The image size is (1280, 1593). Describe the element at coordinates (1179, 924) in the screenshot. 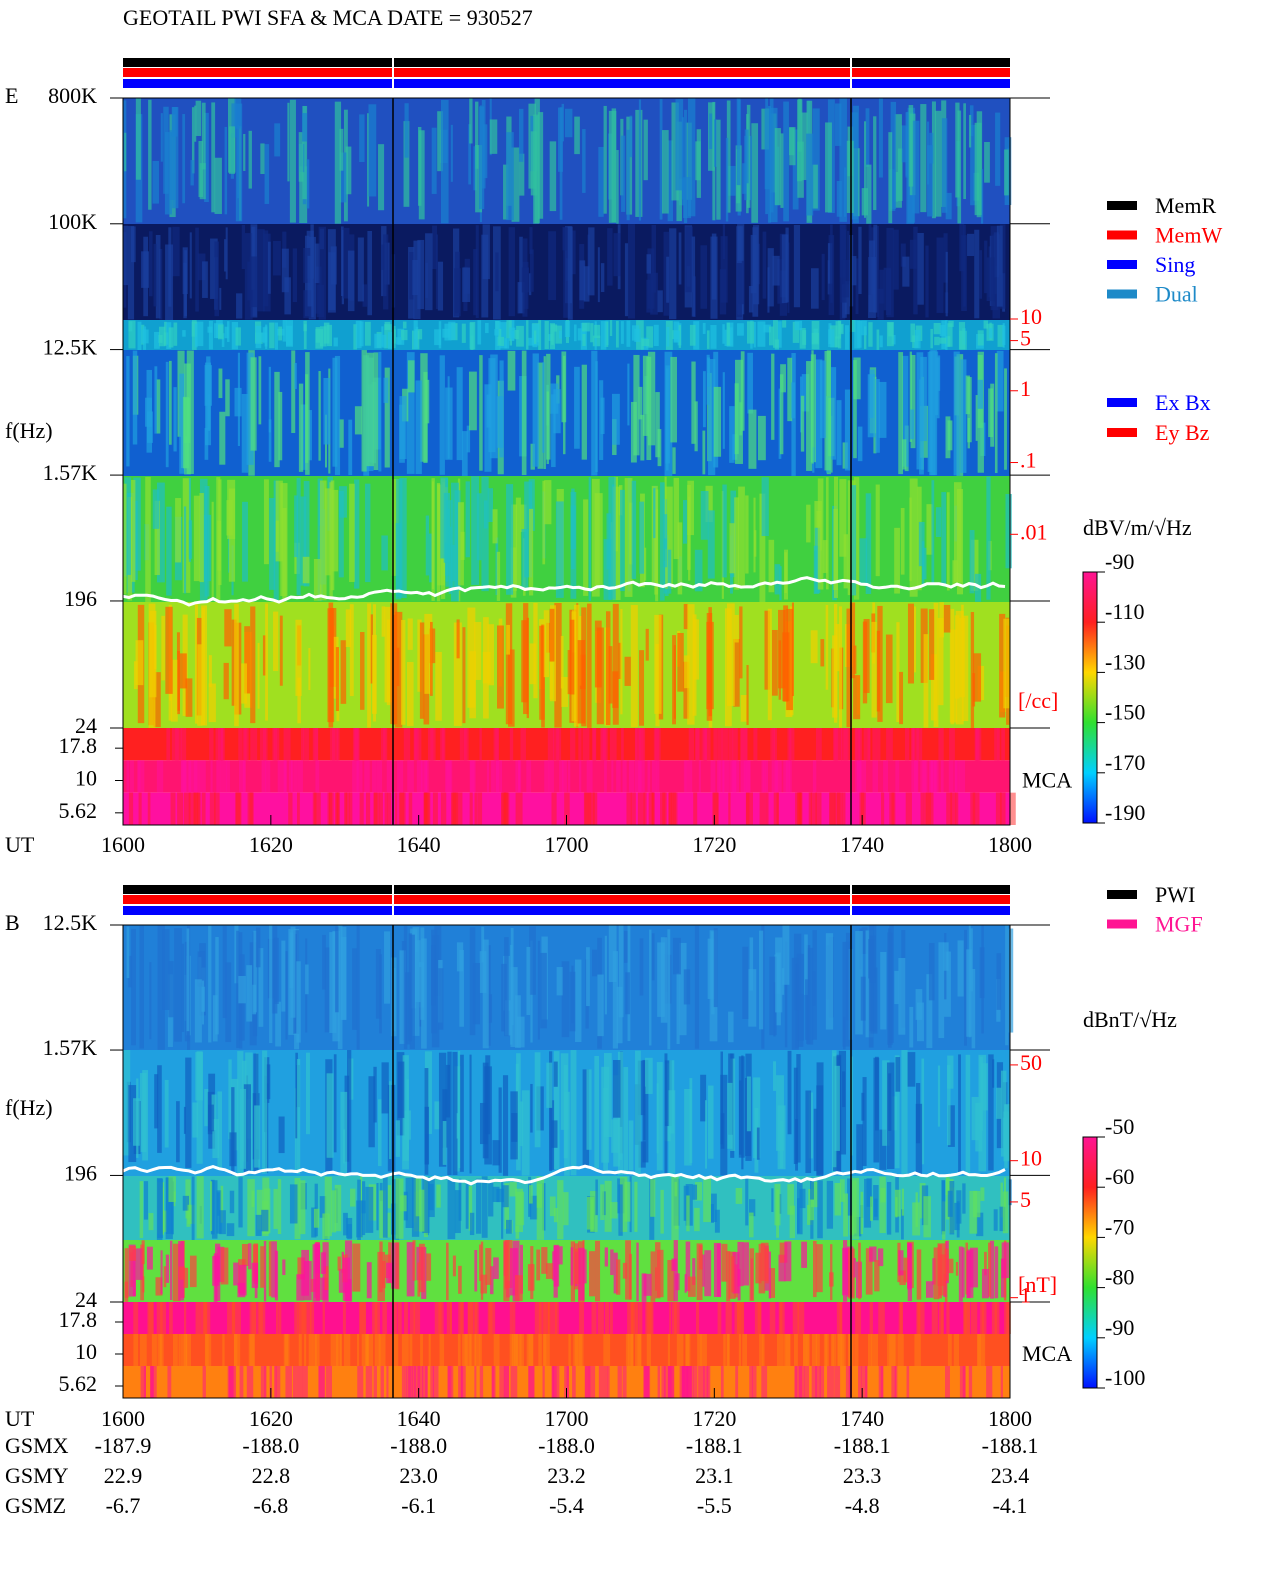

I see `legend-label: MGF` at that location.